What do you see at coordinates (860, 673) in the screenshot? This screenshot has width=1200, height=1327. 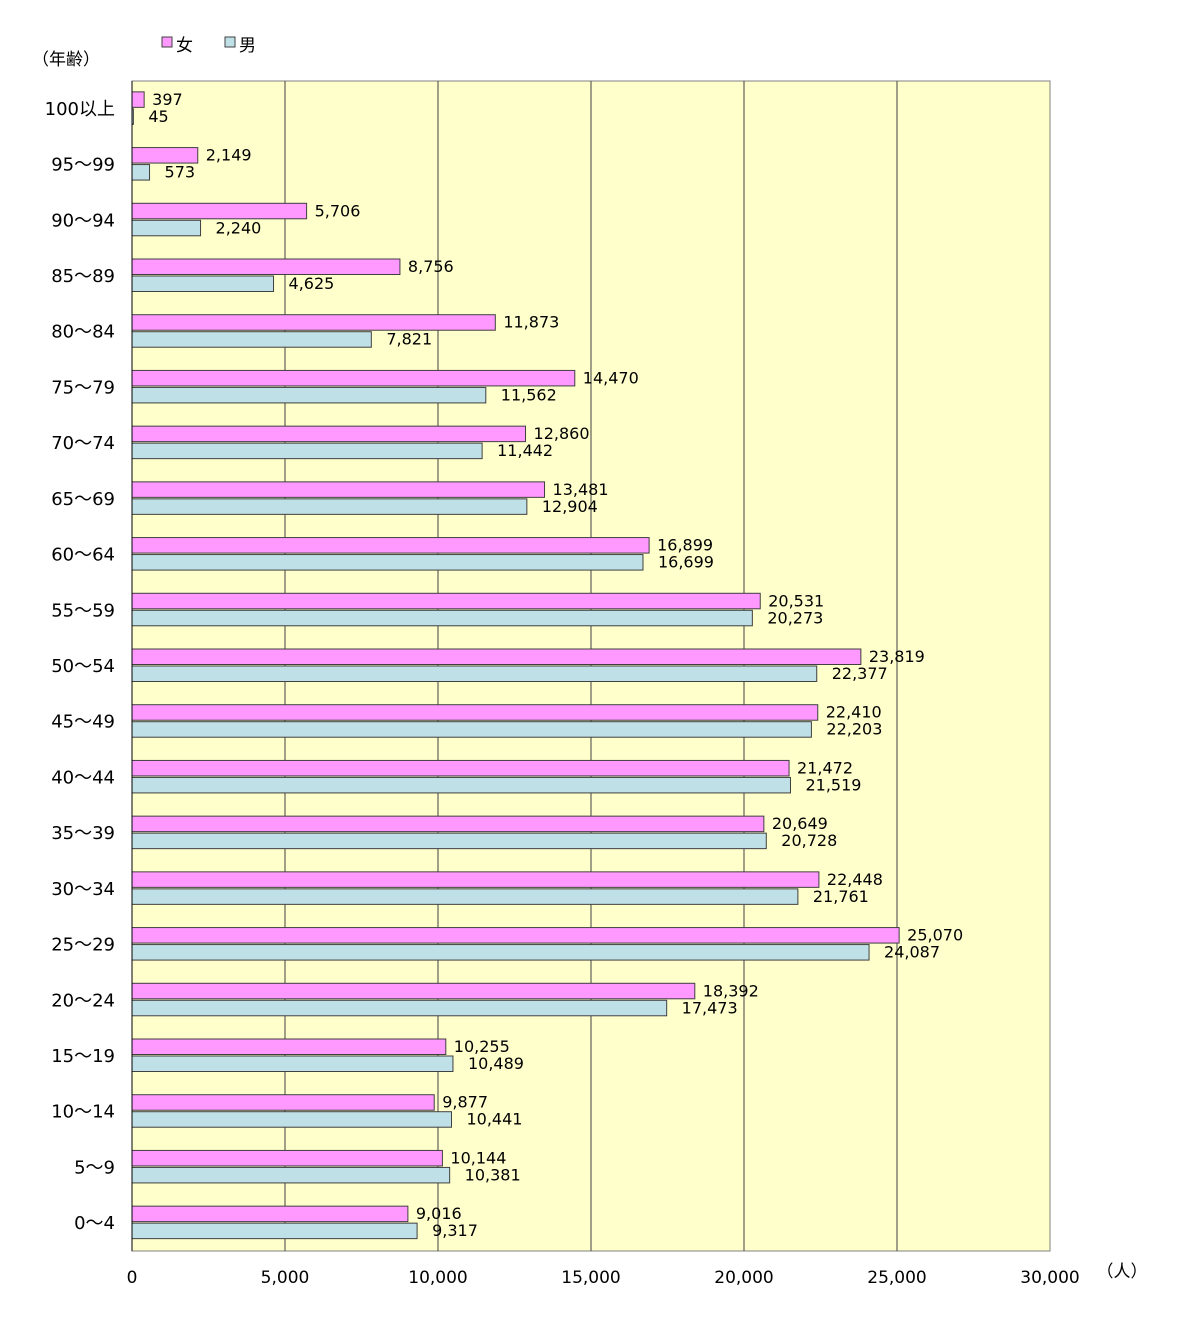 I see `value-label-male: 22,377` at bounding box center [860, 673].